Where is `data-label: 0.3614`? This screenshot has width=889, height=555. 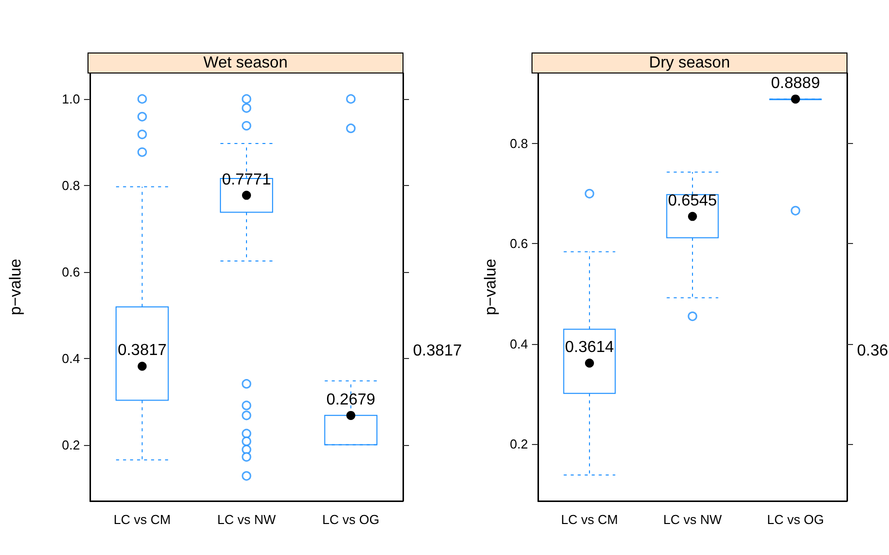
data-label: 0.3614 is located at coordinates (589, 347).